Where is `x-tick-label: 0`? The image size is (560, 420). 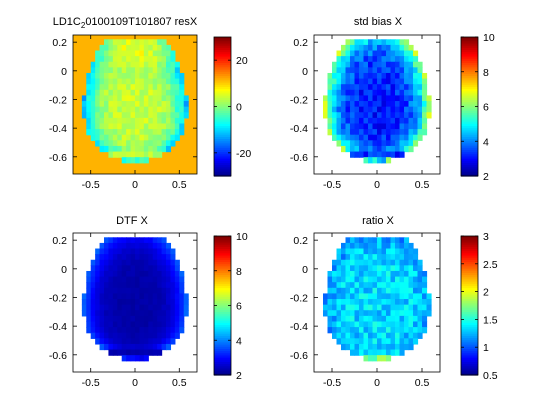 x-tick-label: 0 is located at coordinates (135, 185).